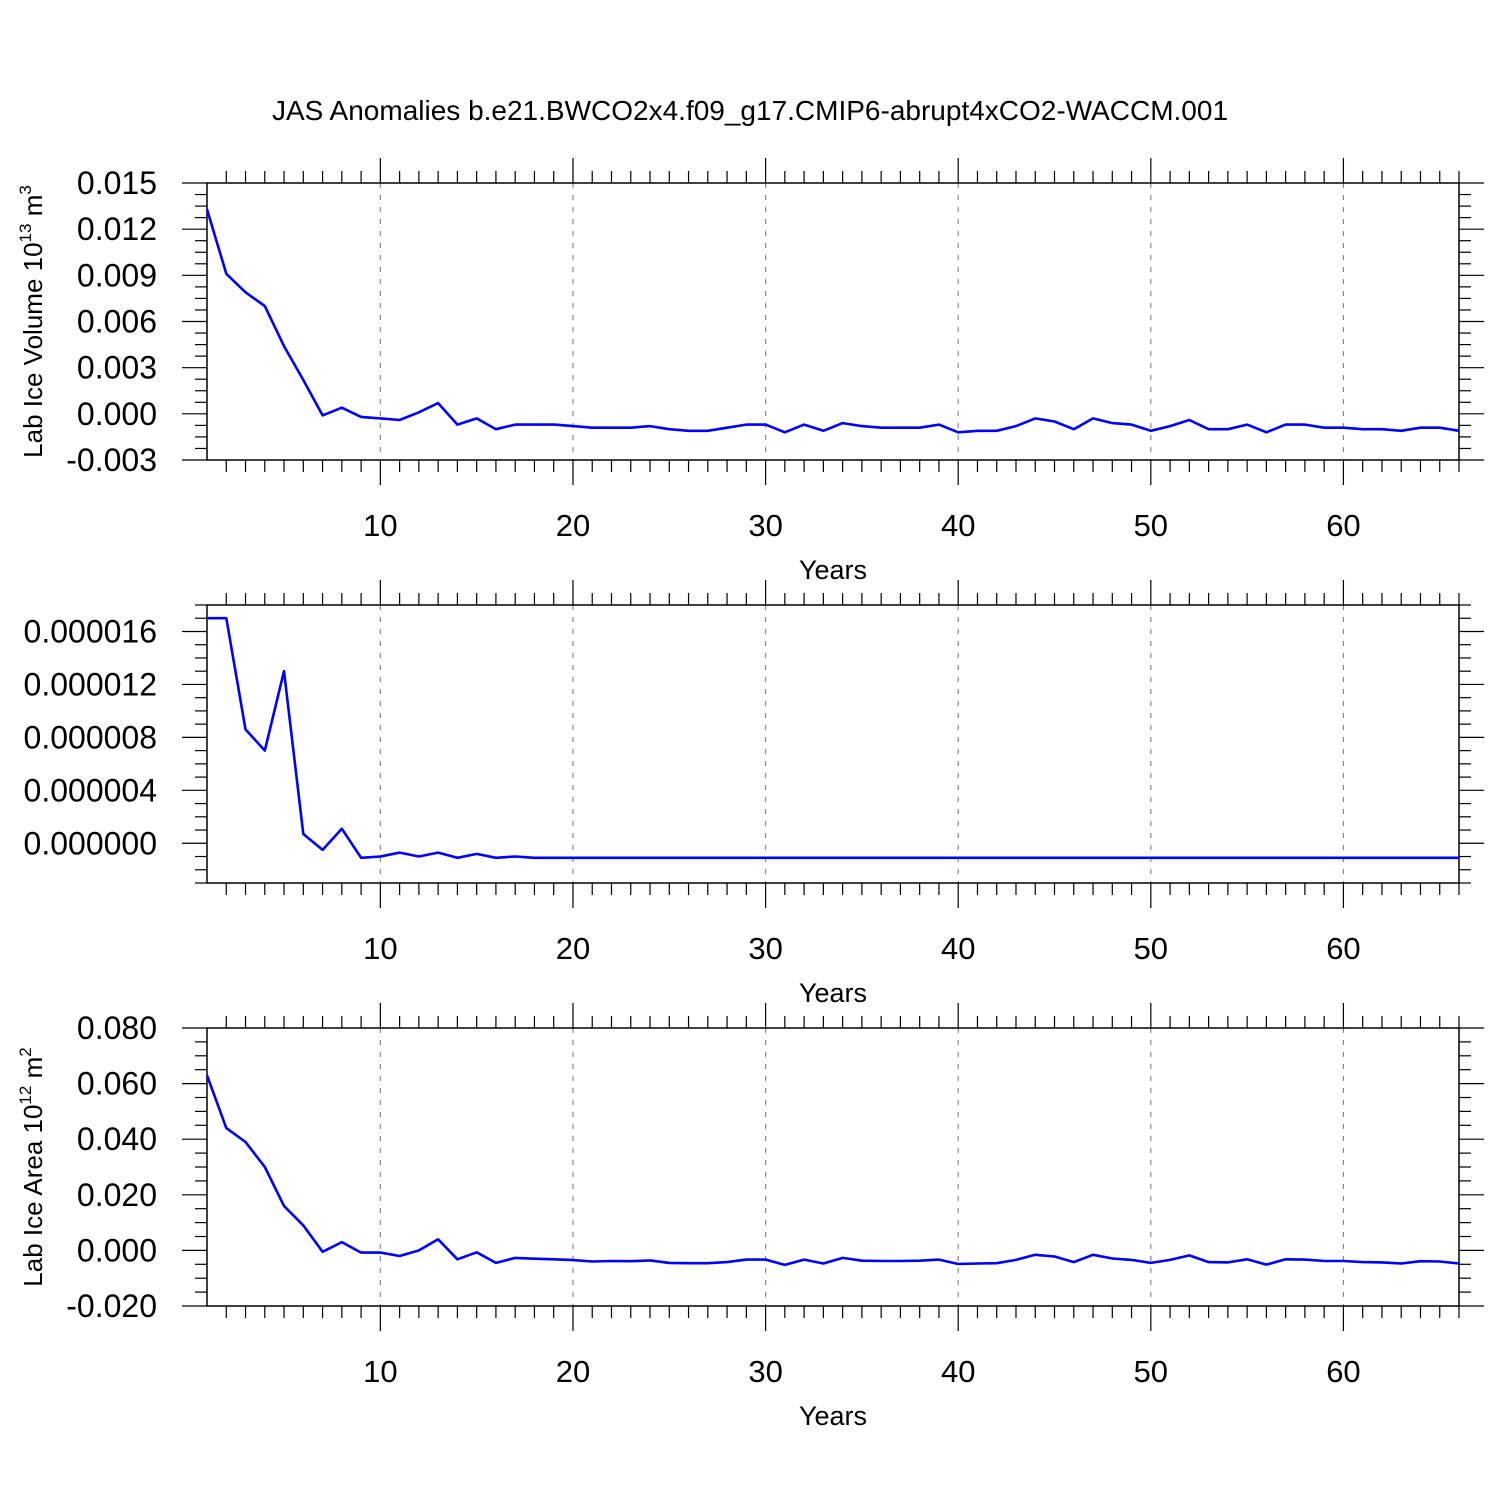 The height and width of the screenshot is (1500, 1500). Describe the element at coordinates (117, 368) in the screenshot. I see `y-tick-label: 0.003` at that location.